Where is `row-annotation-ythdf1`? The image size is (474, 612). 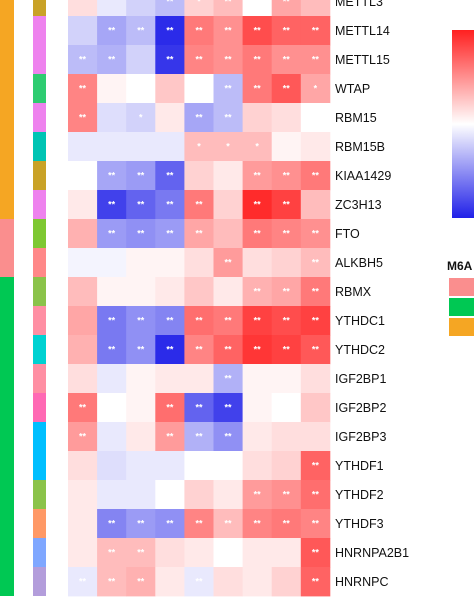
row-annotation-ythdf1 is located at coordinates (39, 465).